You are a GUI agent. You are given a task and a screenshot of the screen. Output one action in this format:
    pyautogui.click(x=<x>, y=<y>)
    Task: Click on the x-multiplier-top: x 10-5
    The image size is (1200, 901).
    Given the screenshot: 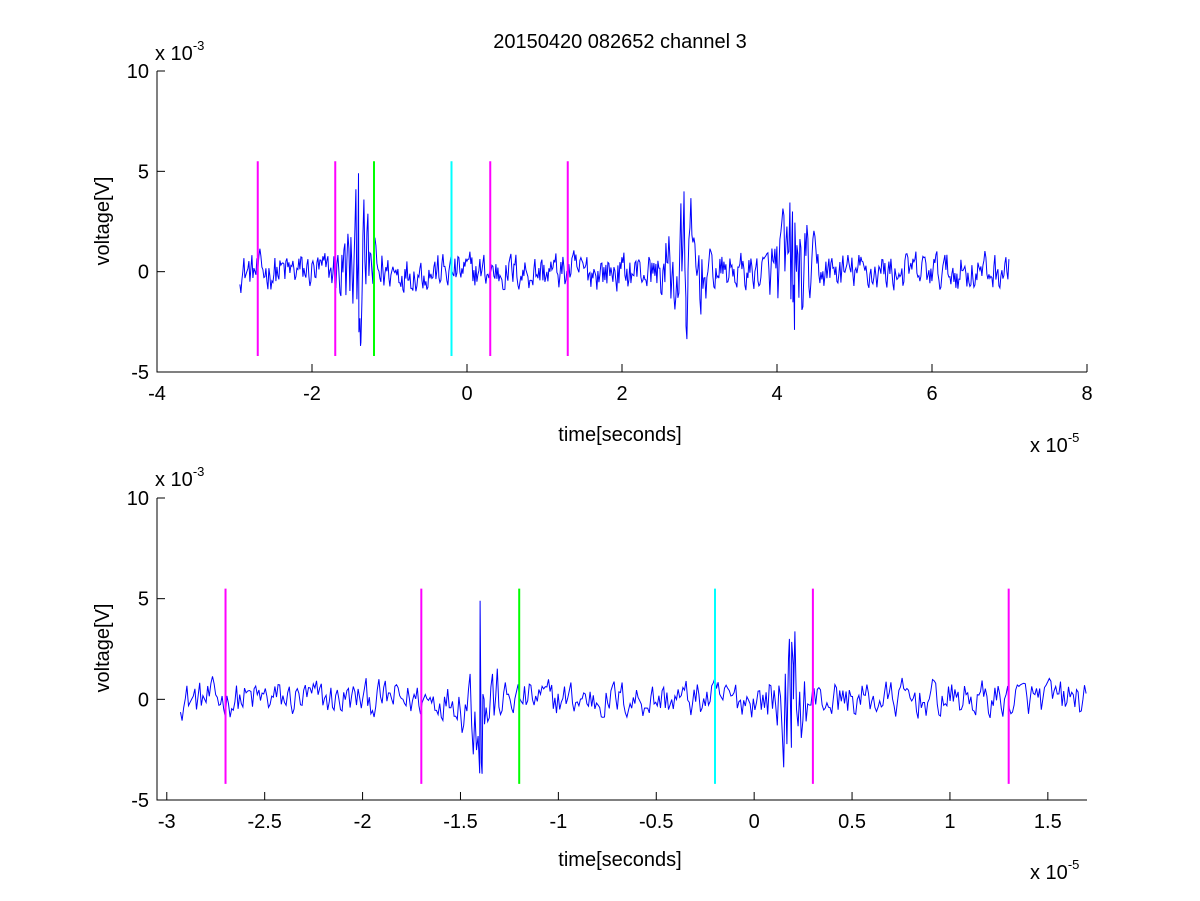 What is the action you would take?
    pyautogui.click(x=1054, y=443)
    